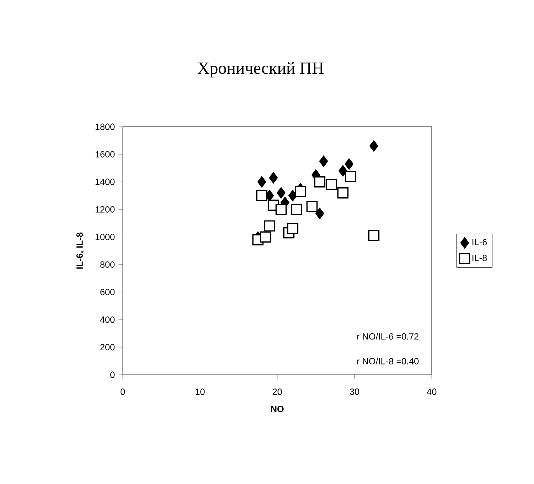 This screenshot has height=484, width=534. Describe the element at coordinates (388, 361) in the screenshot. I see `annotation: r NO/IL-8 =0.40` at that location.